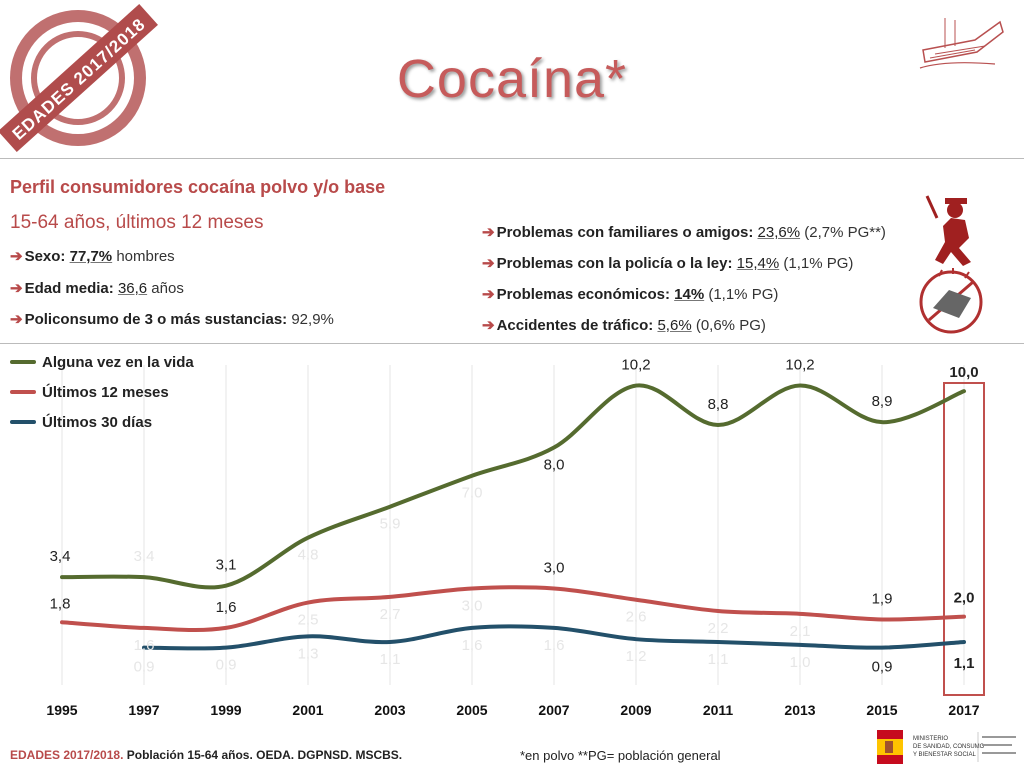 Image resolution: width=1024 pixels, height=768 pixels. I want to click on data-label: 2,2, so click(718, 628).